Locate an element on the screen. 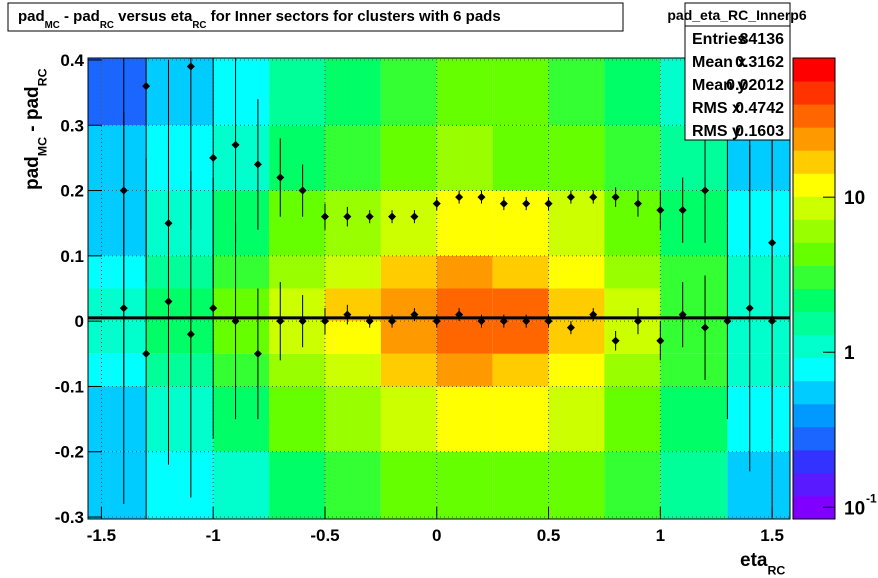 This screenshot has width=878, height=578. y-tick-label: 0.4 is located at coordinates (72, 60).